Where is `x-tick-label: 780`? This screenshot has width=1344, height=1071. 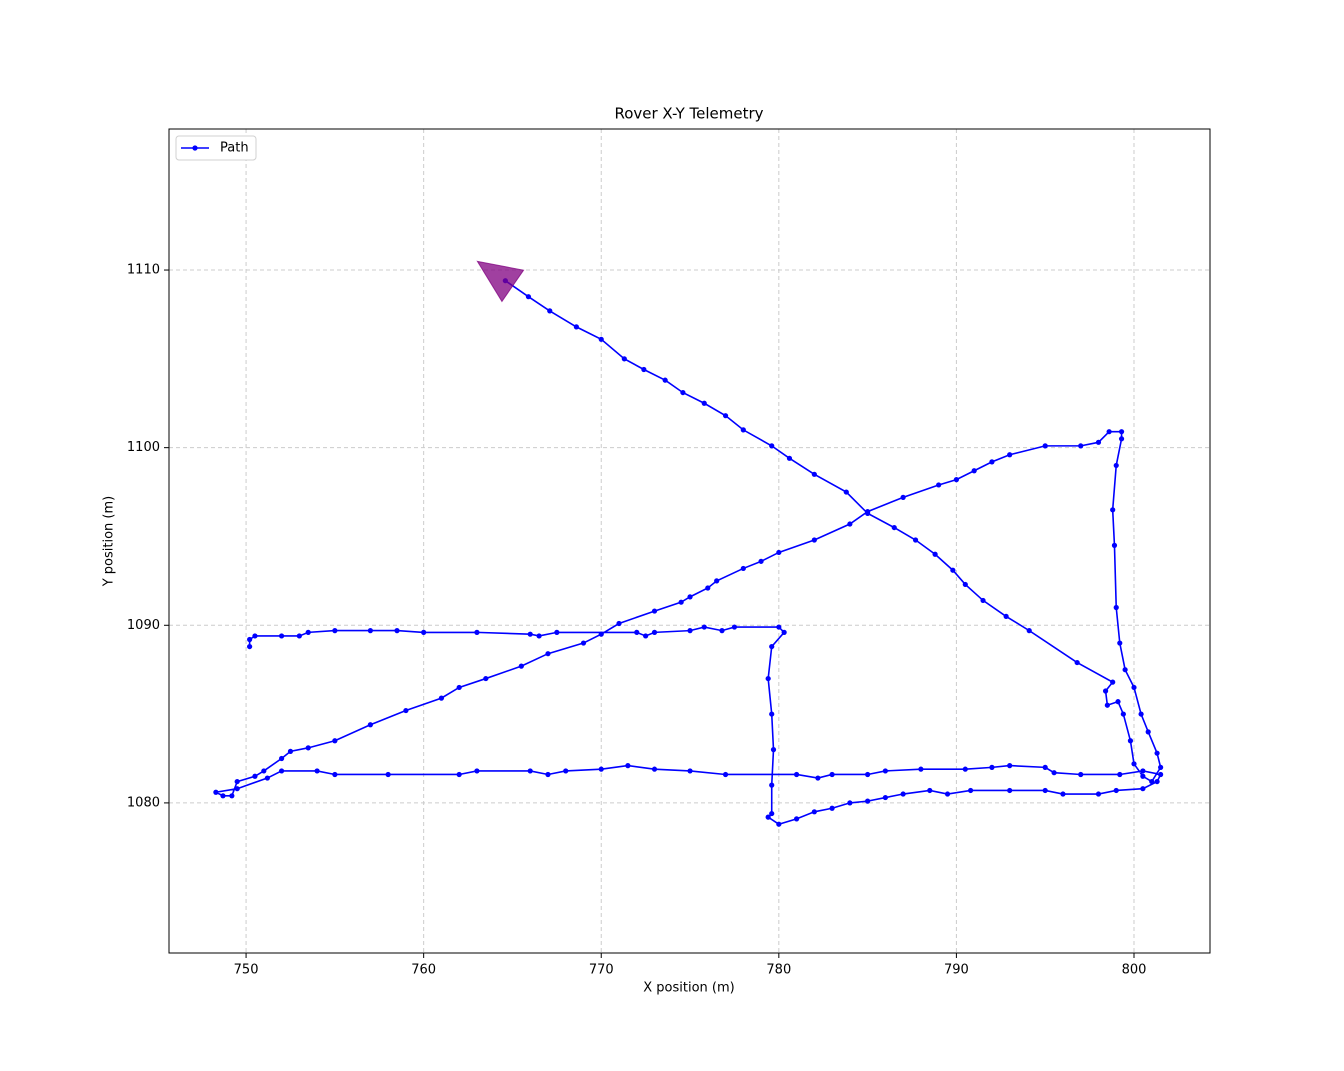 x-tick-label: 780 is located at coordinates (778, 970).